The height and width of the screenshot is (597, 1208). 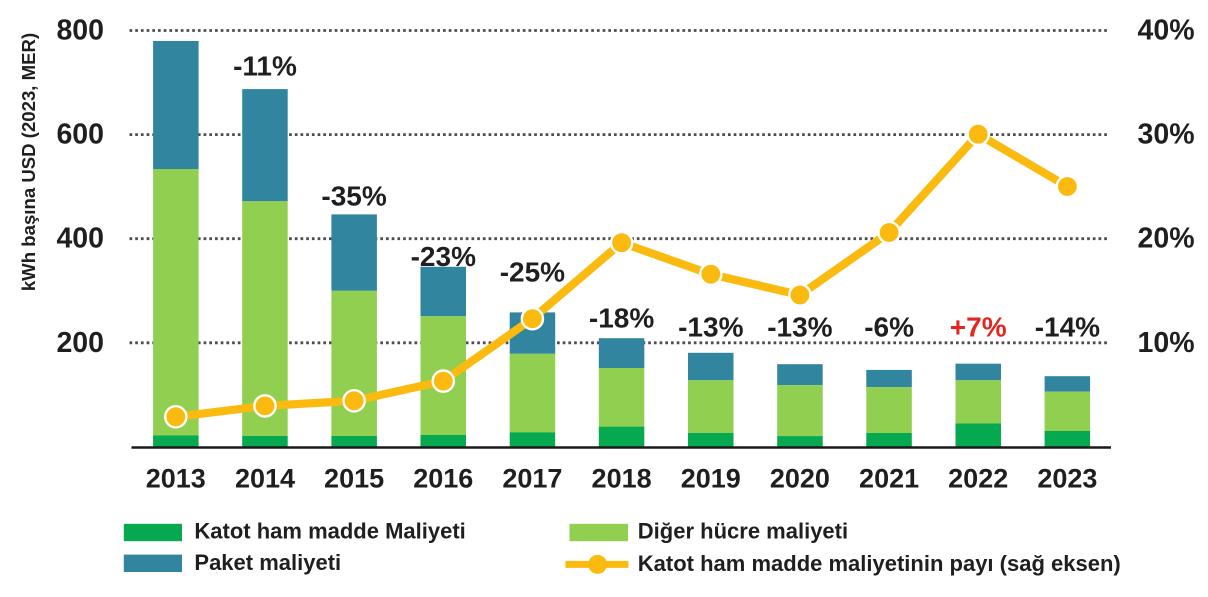 What do you see at coordinates (265, 66) in the screenshot?
I see `svg-text: -11%` at bounding box center [265, 66].